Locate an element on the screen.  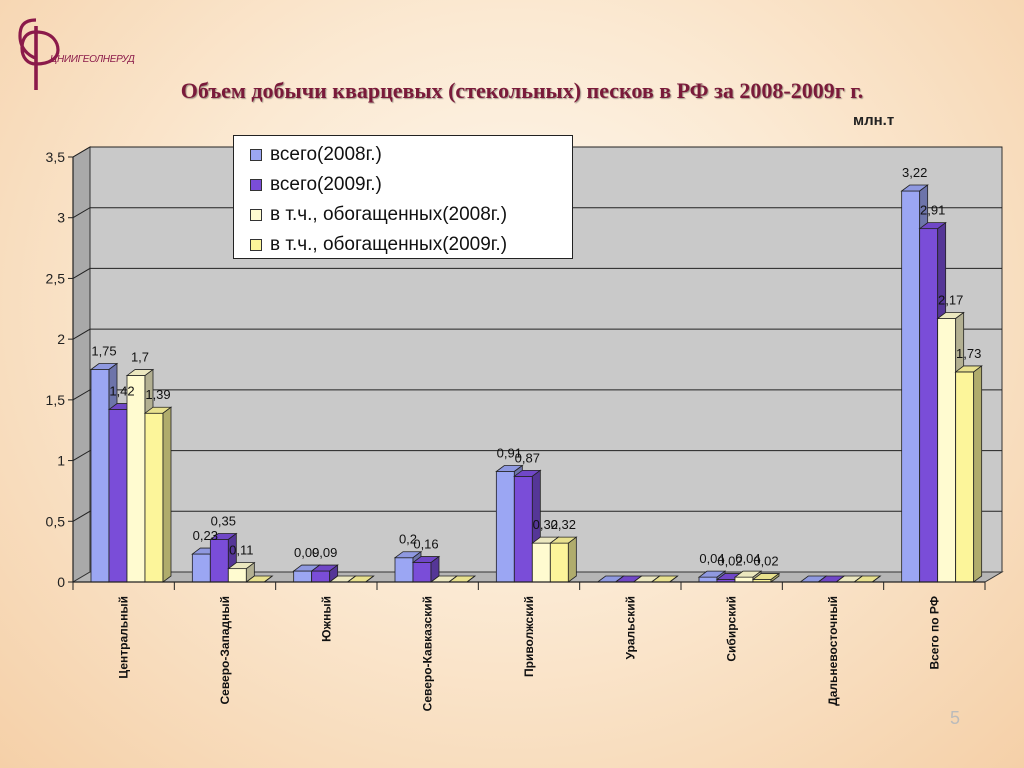
y-tick-label: 3,5 is located at coordinates (56, 157).